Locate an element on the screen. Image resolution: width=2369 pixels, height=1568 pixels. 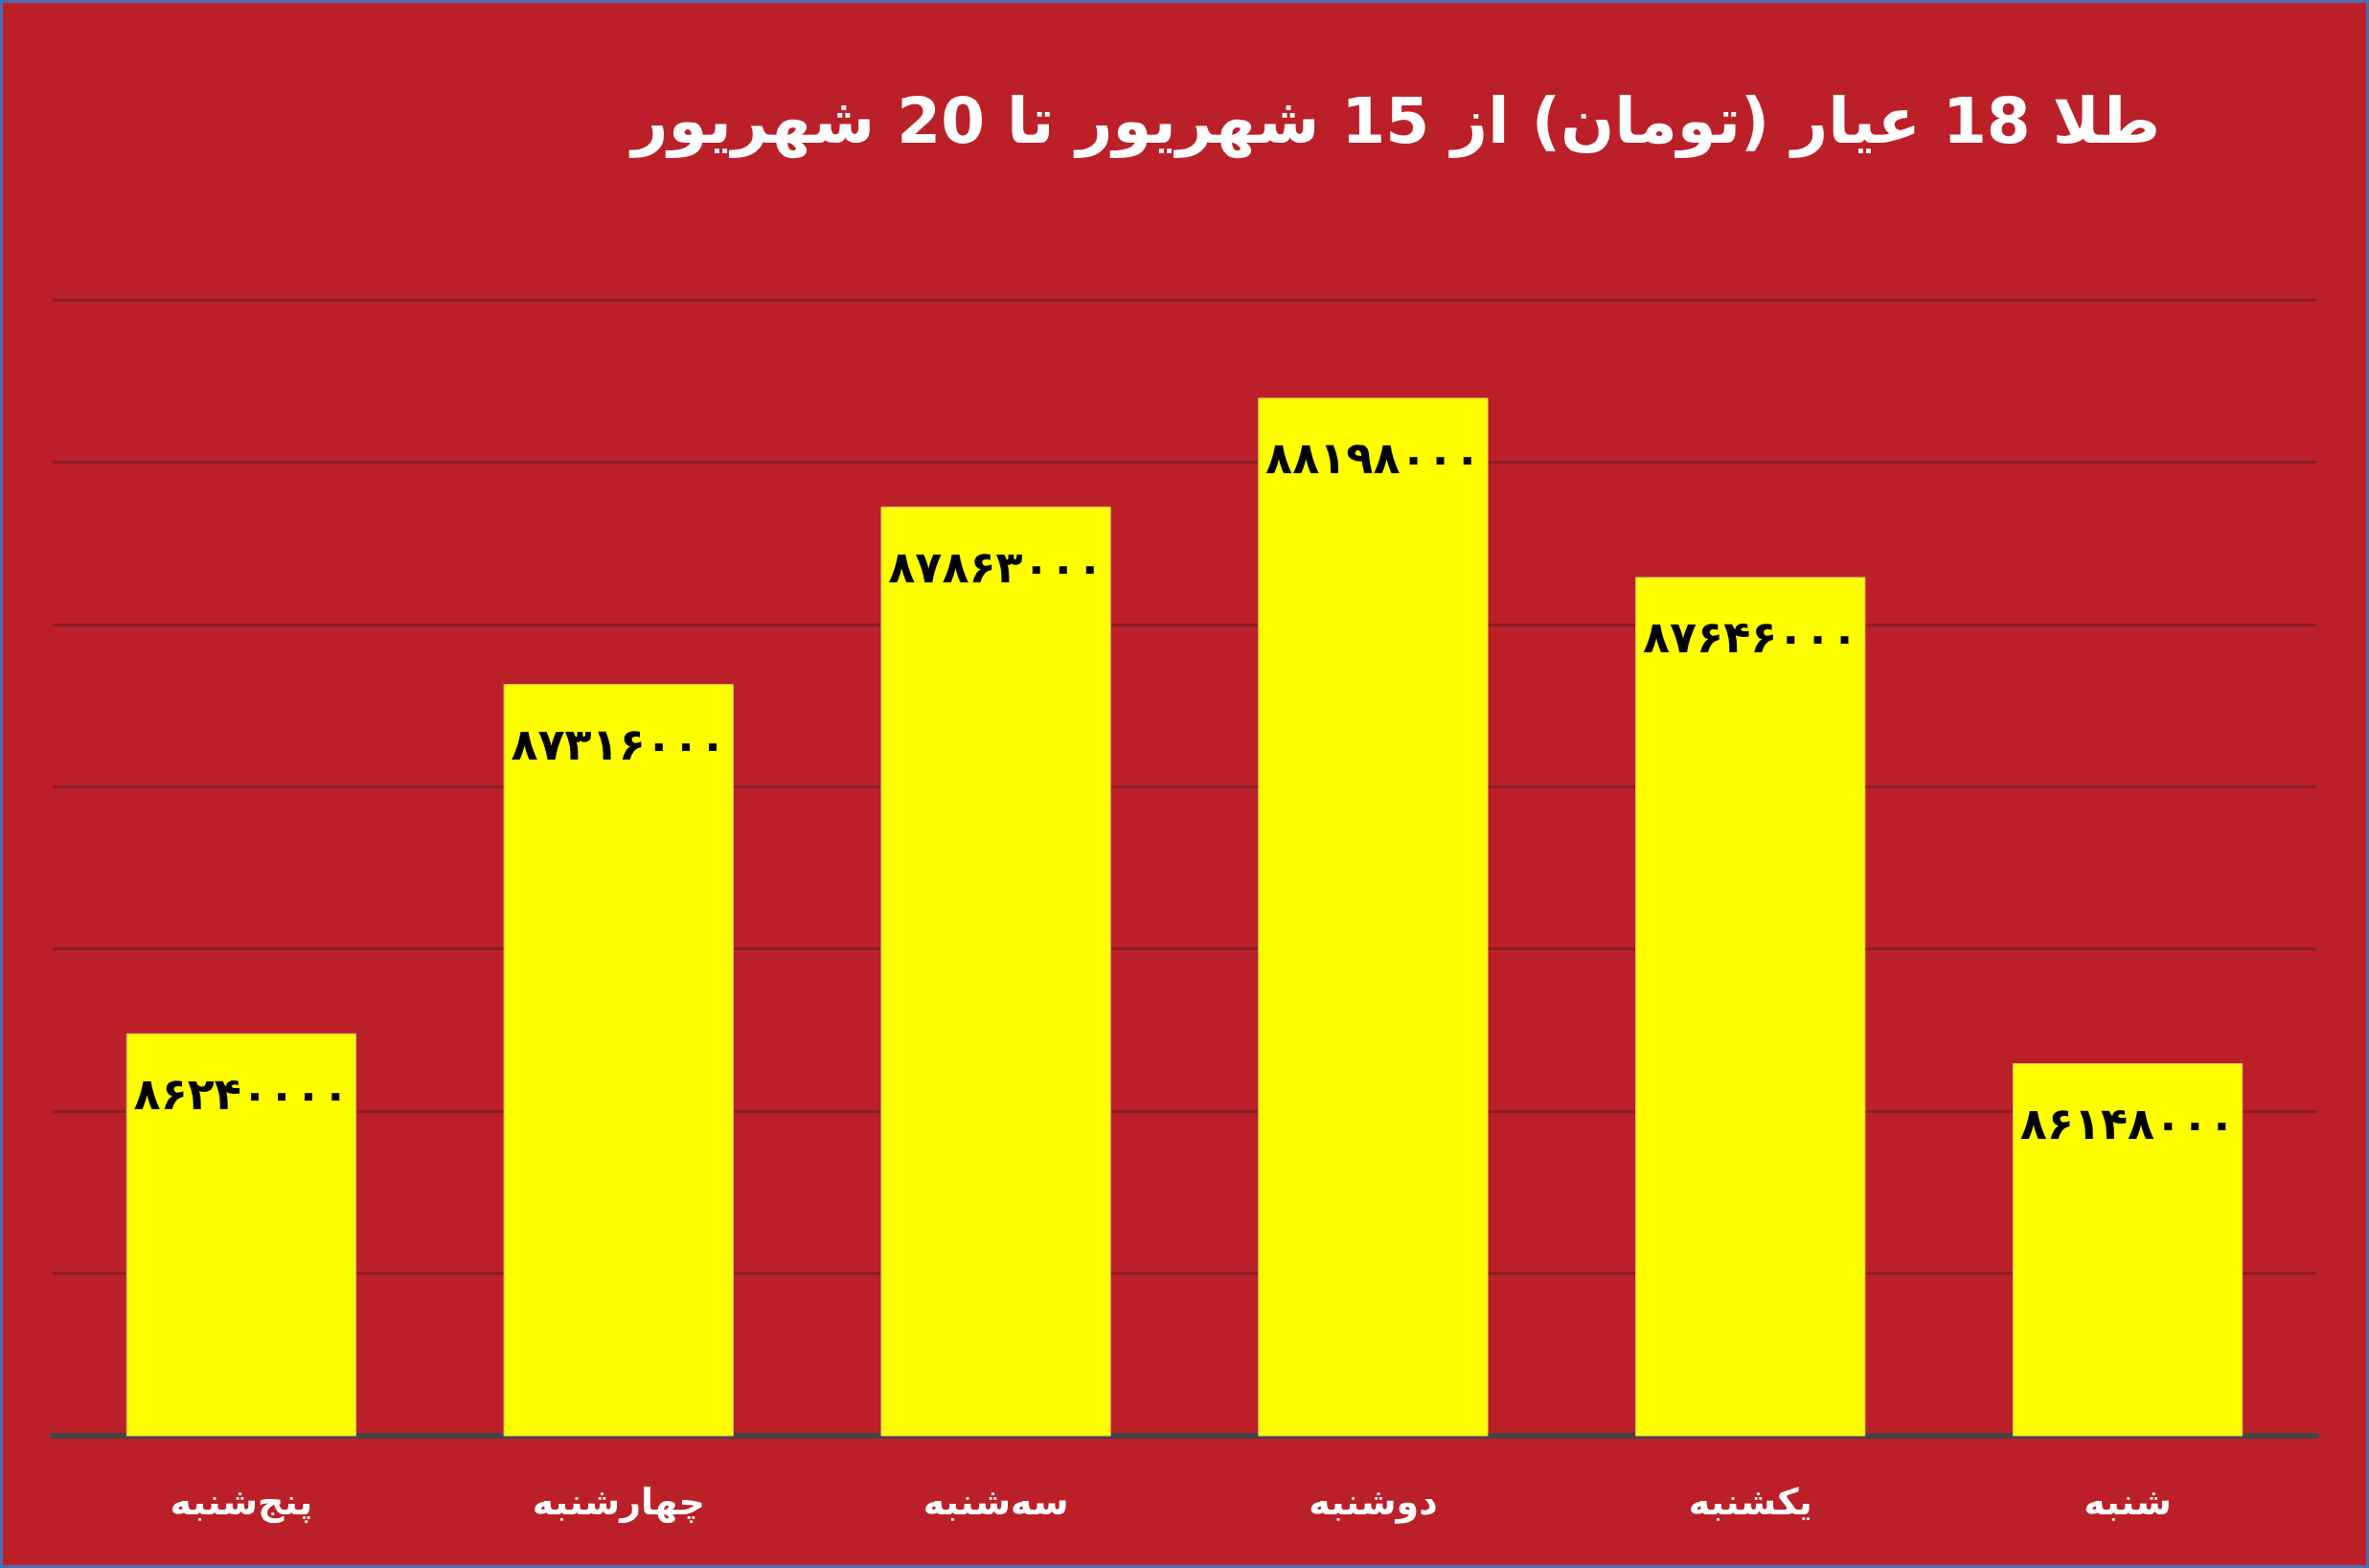
data-label: ۸۶۱۴۸۰۰۰ is located at coordinates (2127, 1123).